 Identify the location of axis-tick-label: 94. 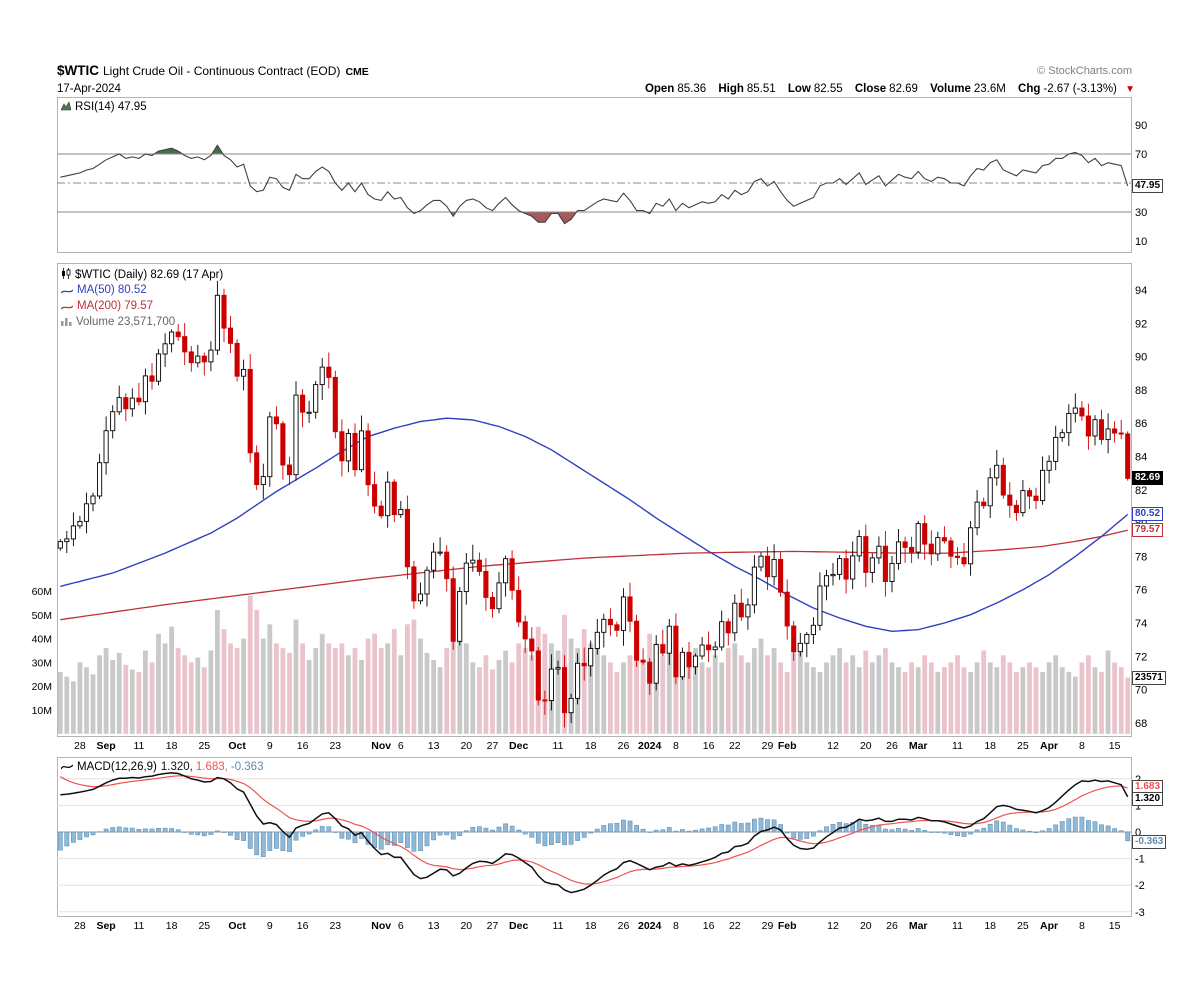
(1141, 291).